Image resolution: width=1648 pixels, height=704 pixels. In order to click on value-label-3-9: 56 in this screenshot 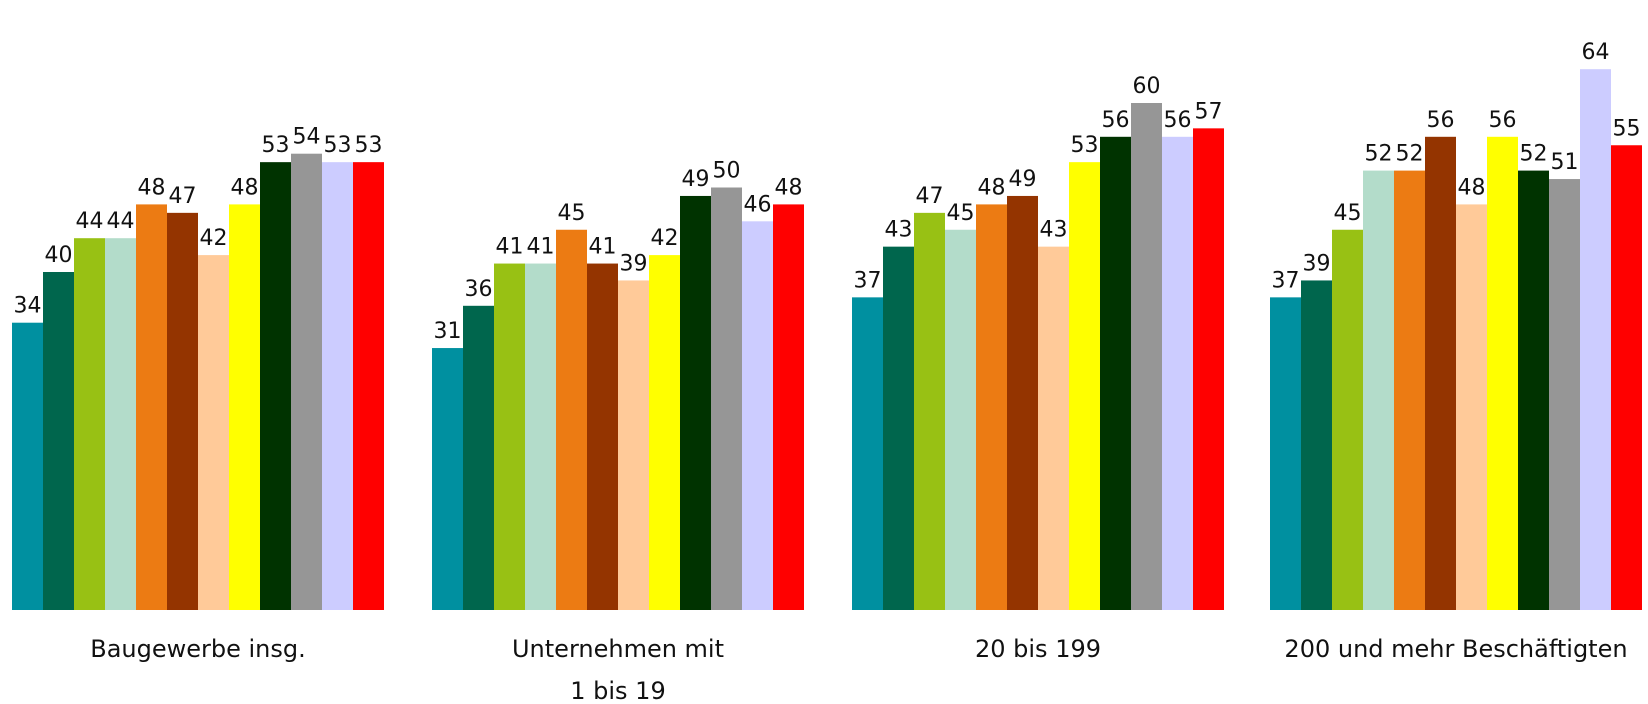, I will do `click(1116, 120)`.